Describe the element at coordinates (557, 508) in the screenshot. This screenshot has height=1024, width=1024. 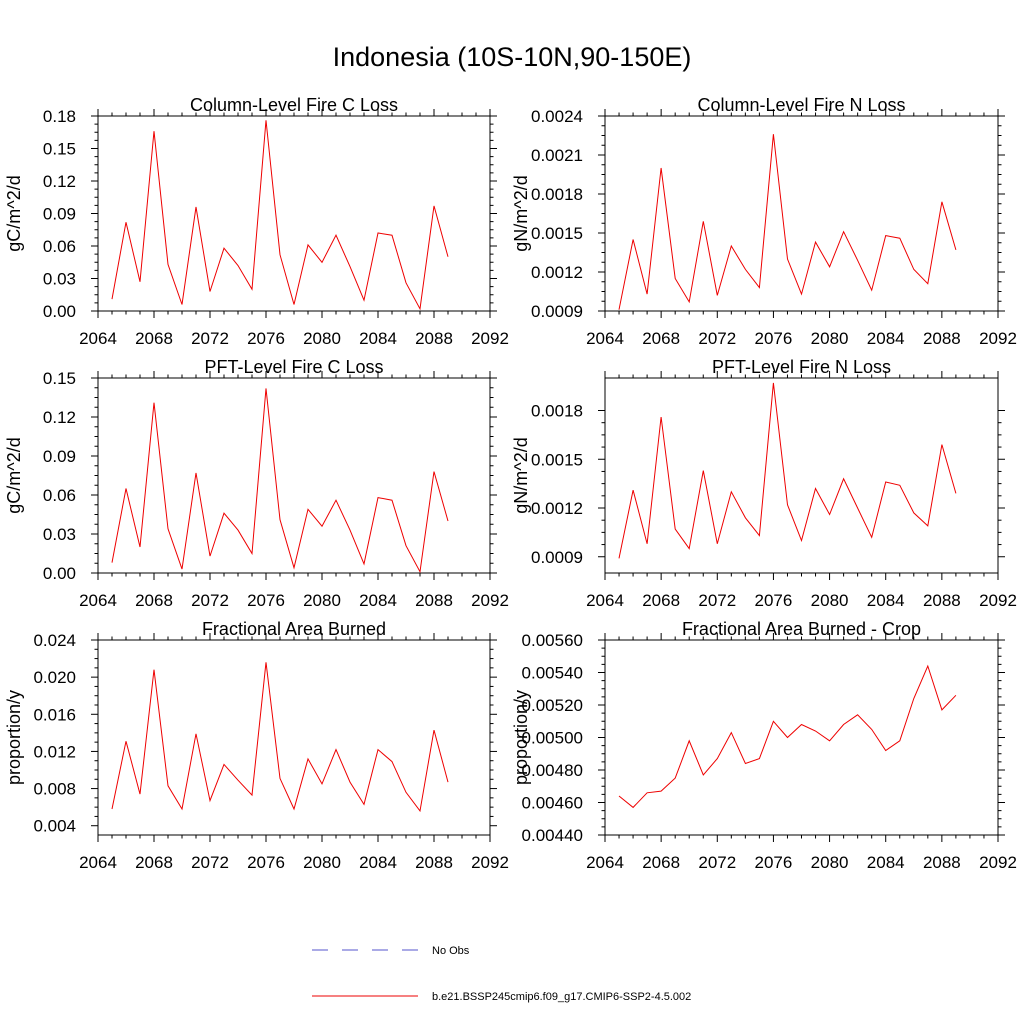
I see `y-tick-label: 0.0012` at that location.